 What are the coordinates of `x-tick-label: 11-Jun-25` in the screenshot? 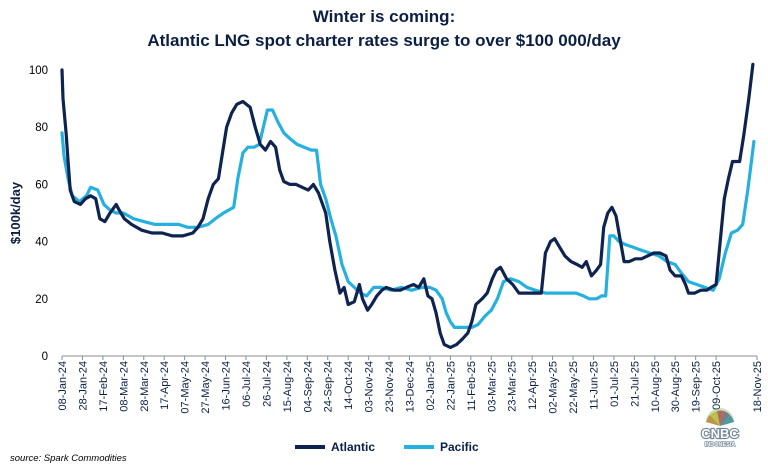 It's located at (594, 385).